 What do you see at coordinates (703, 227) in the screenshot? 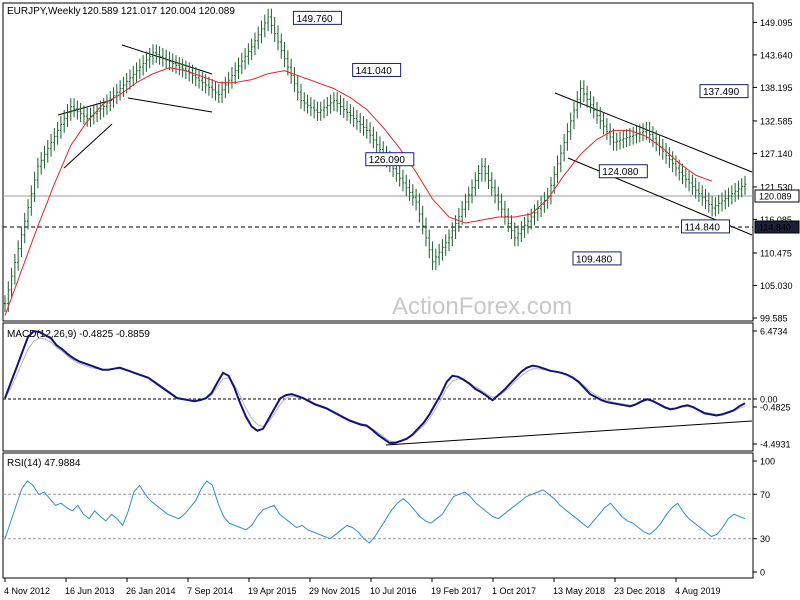
I see `annotation-label: 114.840` at bounding box center [703, 227].